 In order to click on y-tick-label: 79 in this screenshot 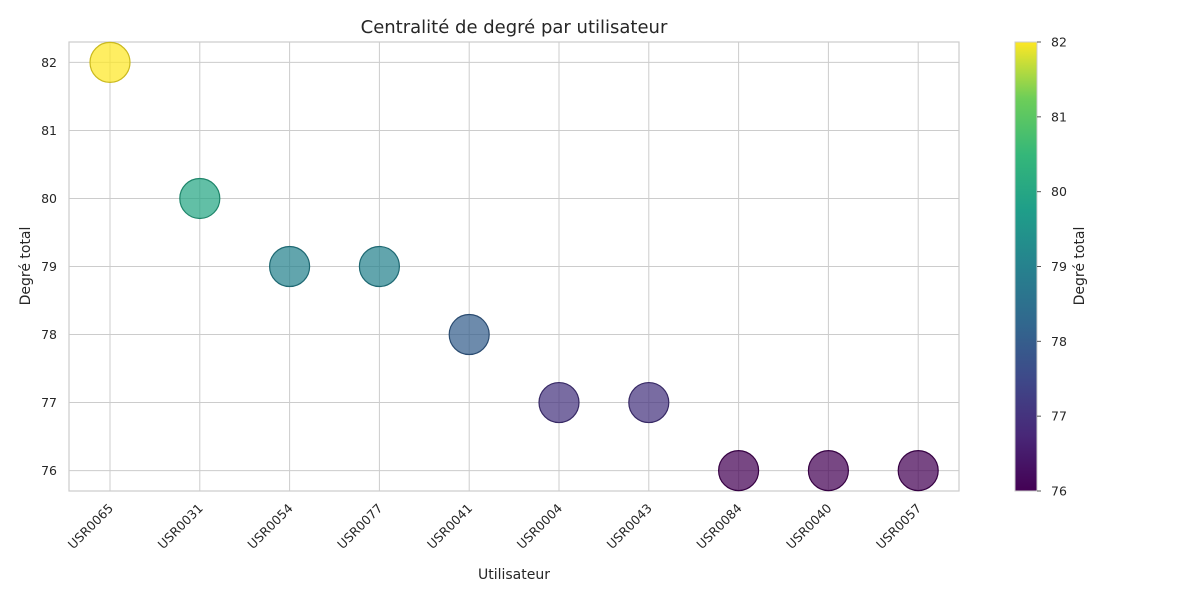, I will do `click(49, 266)`.